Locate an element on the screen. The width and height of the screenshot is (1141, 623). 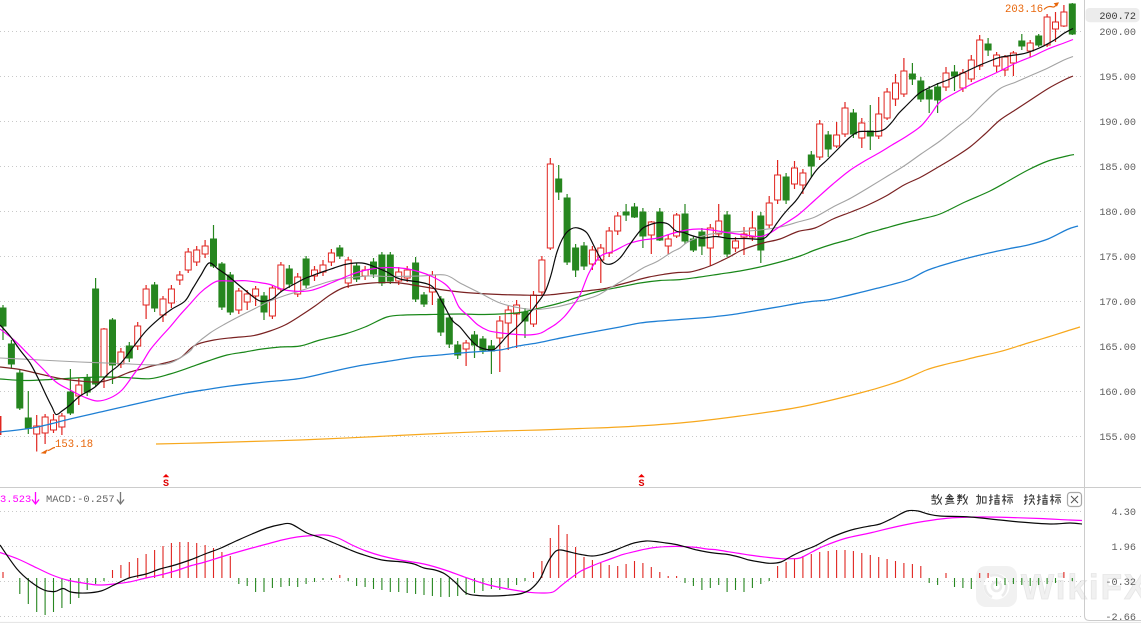
svg-text: 165.00 is located at coordinates (1117, 348).